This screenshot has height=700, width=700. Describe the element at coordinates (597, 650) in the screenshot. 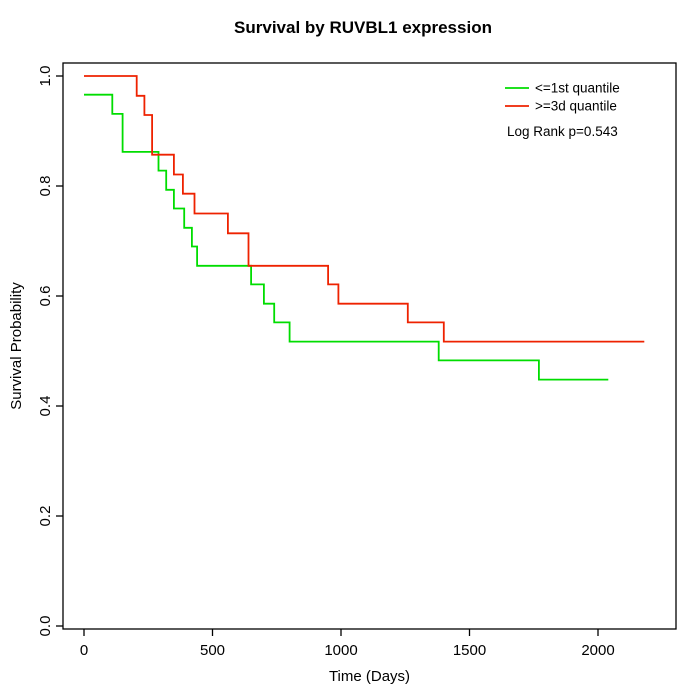

I see `x-tick-label: 2000` at that location.